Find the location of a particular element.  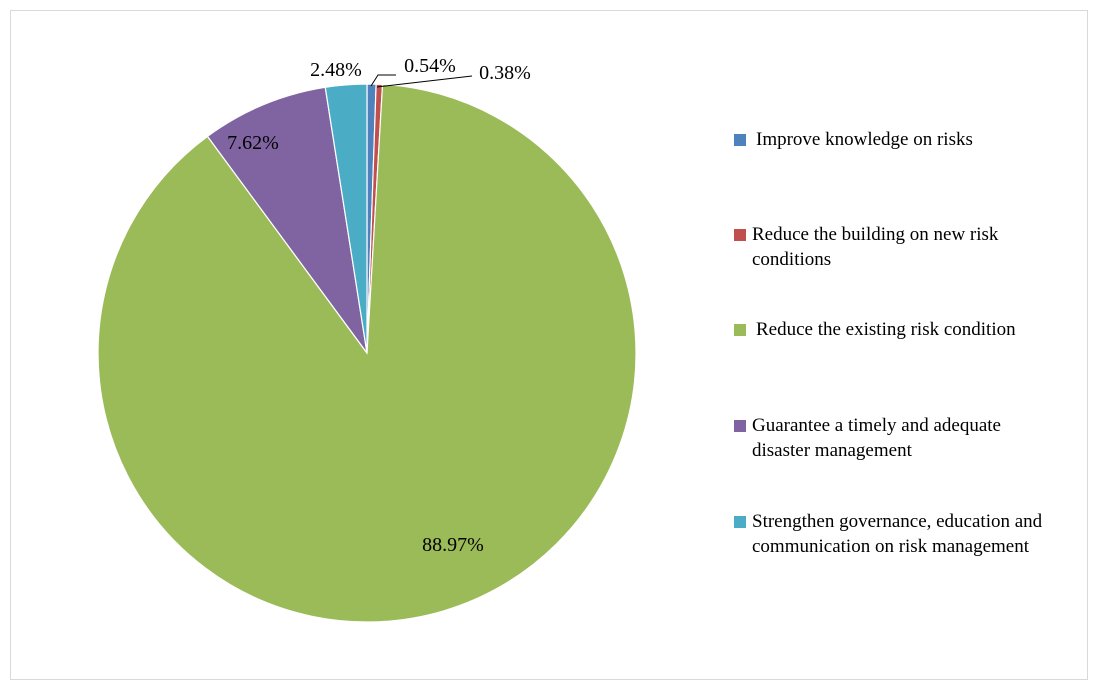

legend-label: Reduce the existing risk condition is located at coordinates (886, 329).